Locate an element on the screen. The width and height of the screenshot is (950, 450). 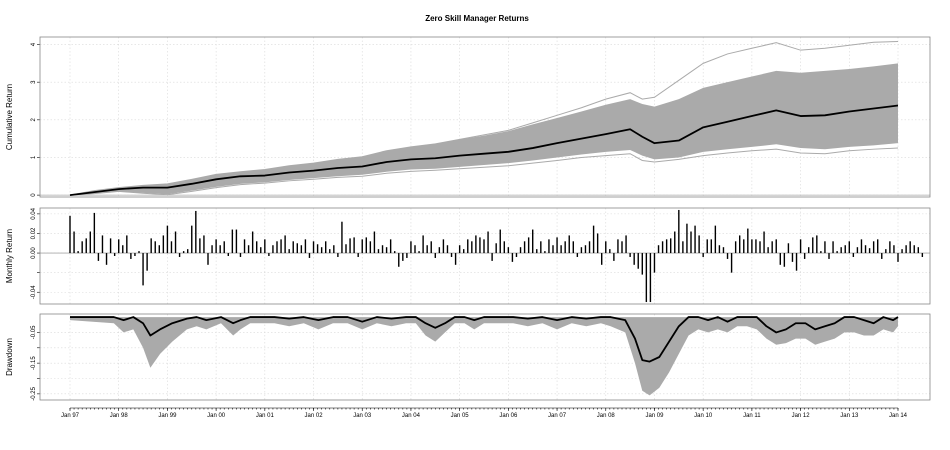
y-tick-label: -0.05 is located at coordinates (34, 332).